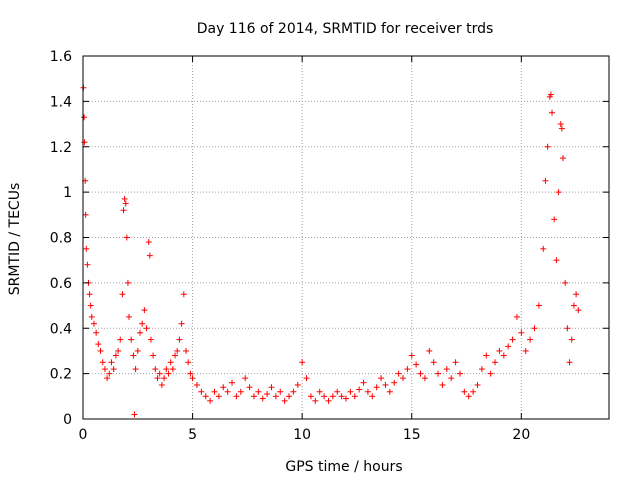  Describe the element at coordinates (412, 435) in the screenshot. I see `x-tick-label: 15` at that location.